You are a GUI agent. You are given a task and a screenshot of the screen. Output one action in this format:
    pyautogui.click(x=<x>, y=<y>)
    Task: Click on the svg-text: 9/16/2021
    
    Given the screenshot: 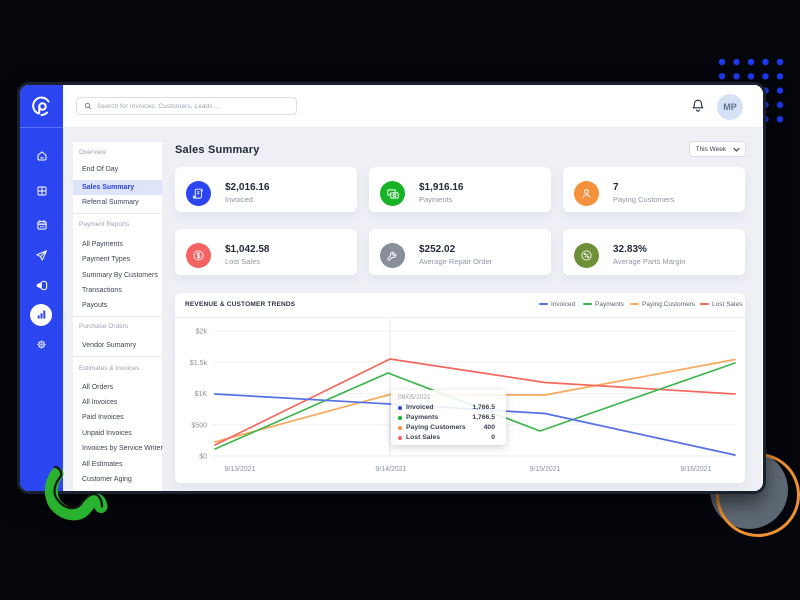 What is the action you would take?
    pyautogui.click(x=695, y=469)
    